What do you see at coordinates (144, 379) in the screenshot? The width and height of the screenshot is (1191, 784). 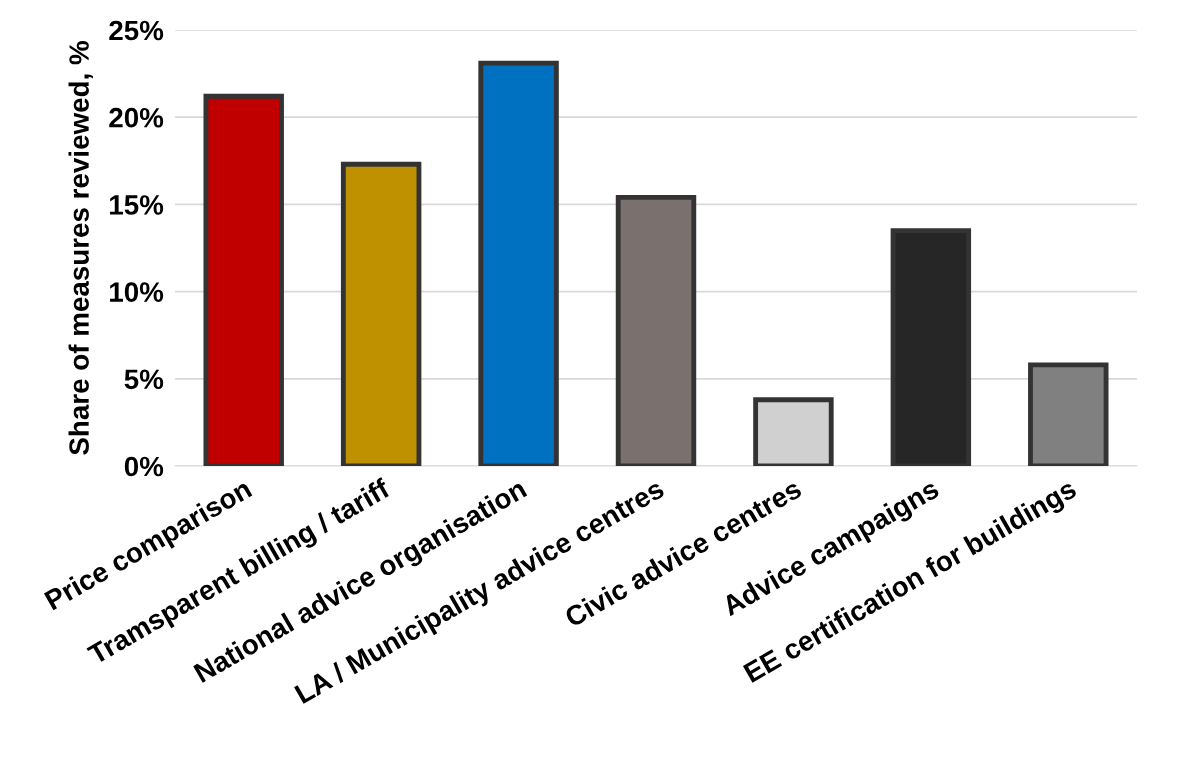 I see `y-tick-label: 5%` at bounding box center [144, 379].